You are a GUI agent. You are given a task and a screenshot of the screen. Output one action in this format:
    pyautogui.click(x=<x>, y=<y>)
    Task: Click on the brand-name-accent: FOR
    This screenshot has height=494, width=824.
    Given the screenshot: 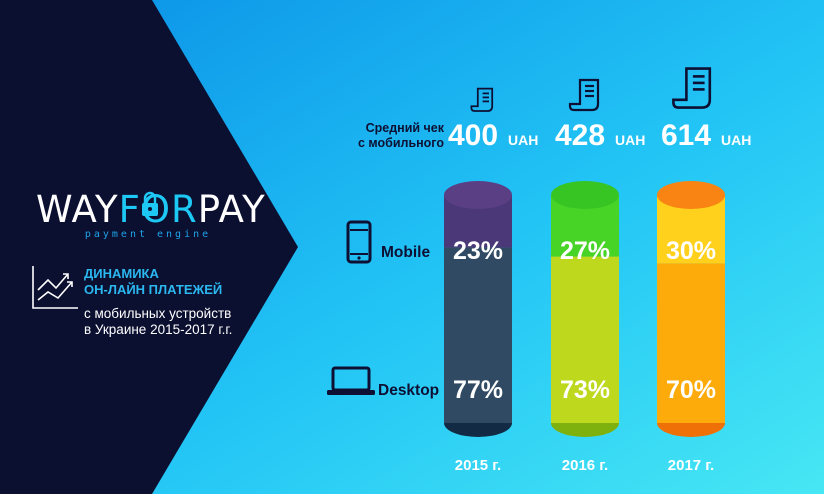 What is the action you would take?
    pyautogui.click(x=158, y=209)
    